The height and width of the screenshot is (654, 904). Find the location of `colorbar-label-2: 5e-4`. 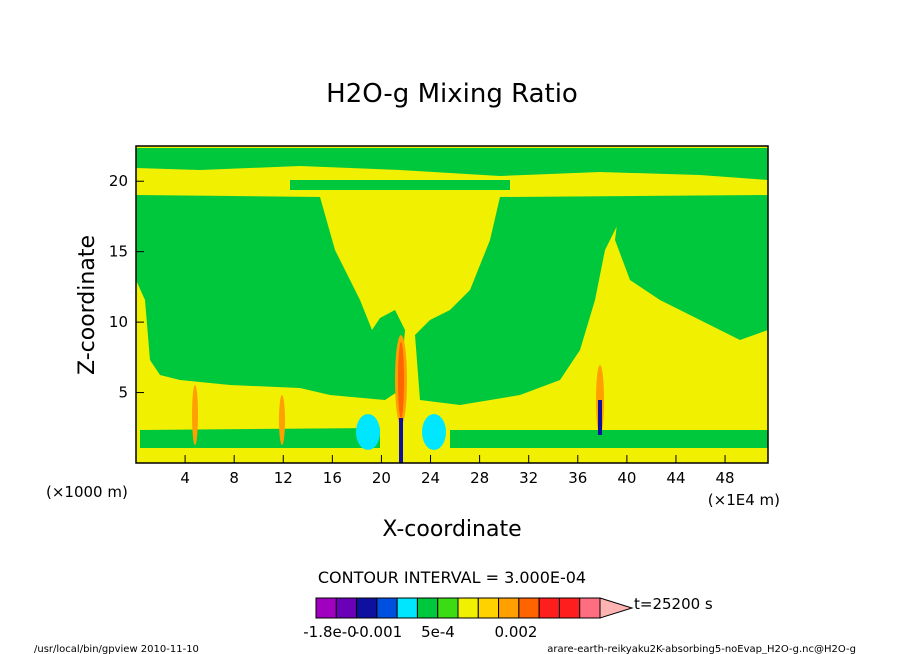

colorbar-label-2: 5e-4 is located at coordinates (438, 632).